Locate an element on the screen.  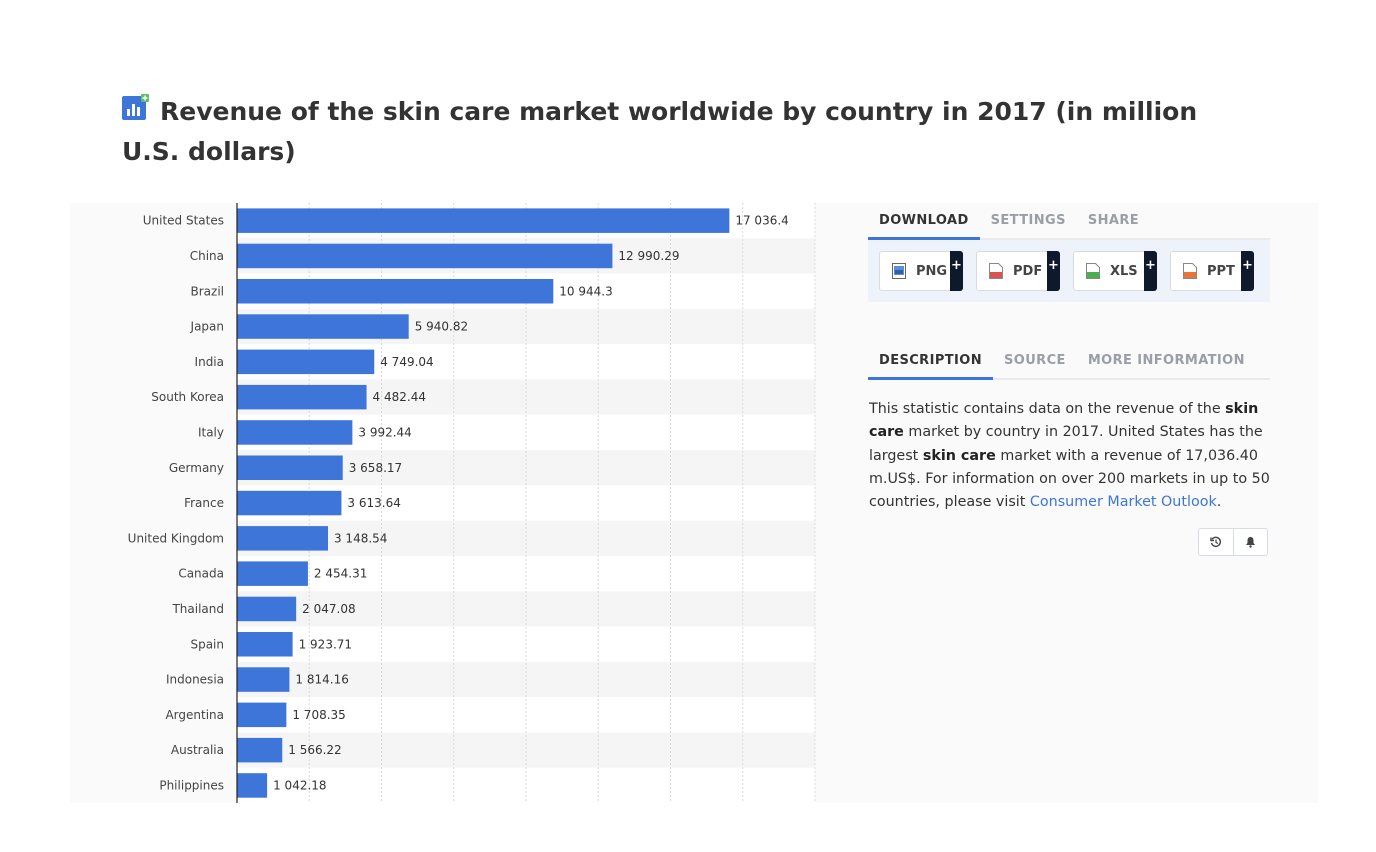
download-png-label: PNG is located at coordinates (932, 271).